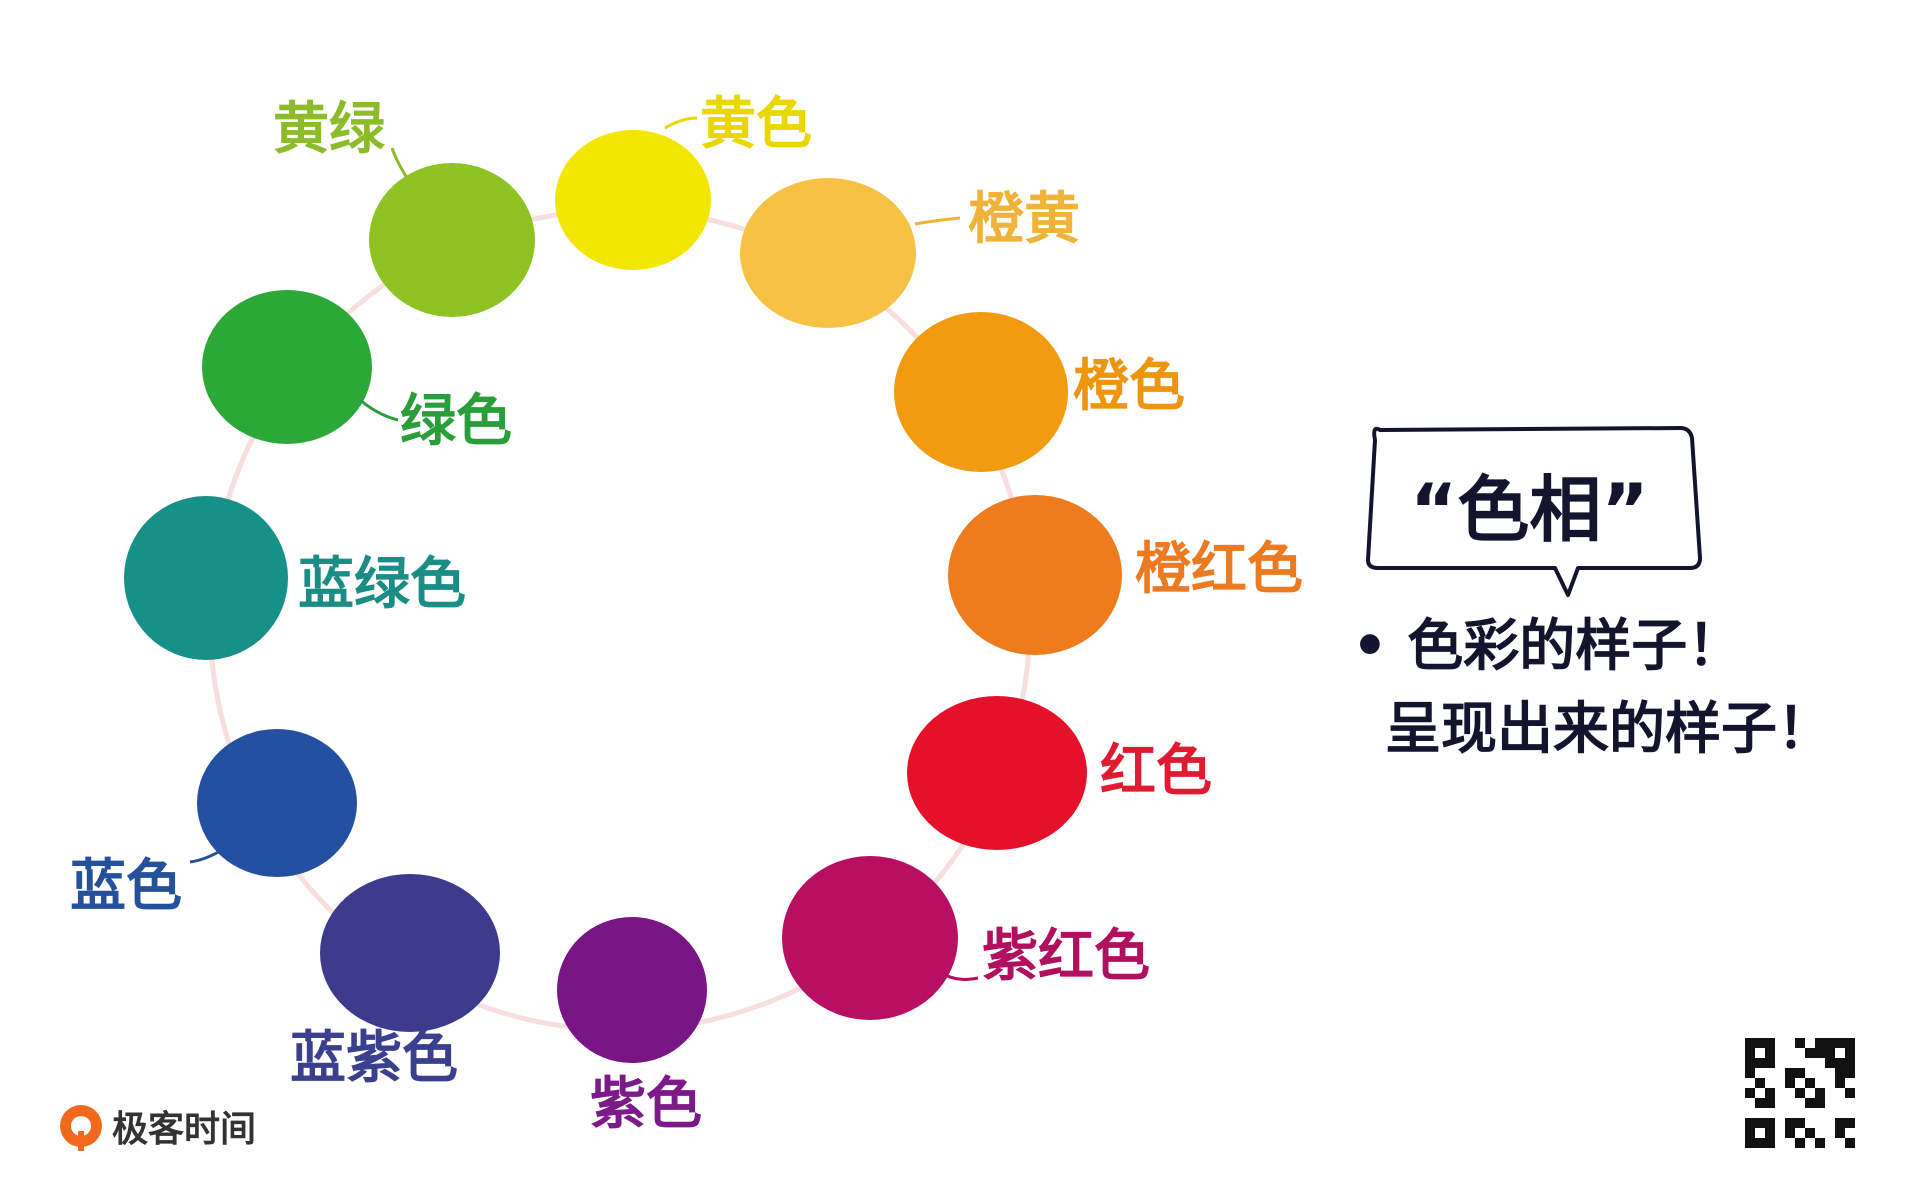 The width and height of the screenshot is (1920, 1200). What do you see at coordinates (295, 578) in the screenshot?
I see `swatch-blue-green: 蓝绿色` at bounding box center [295, 578].